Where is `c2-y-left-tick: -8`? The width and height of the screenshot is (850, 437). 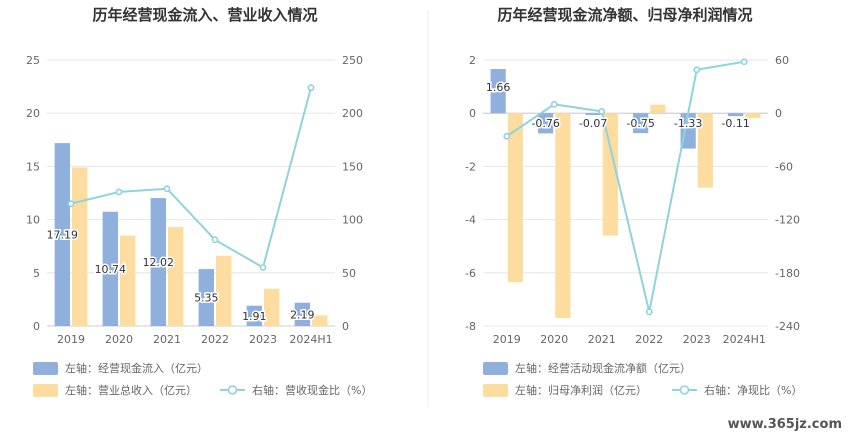
c2-y-left-tick: -8 is located at coordinates (470, 326).